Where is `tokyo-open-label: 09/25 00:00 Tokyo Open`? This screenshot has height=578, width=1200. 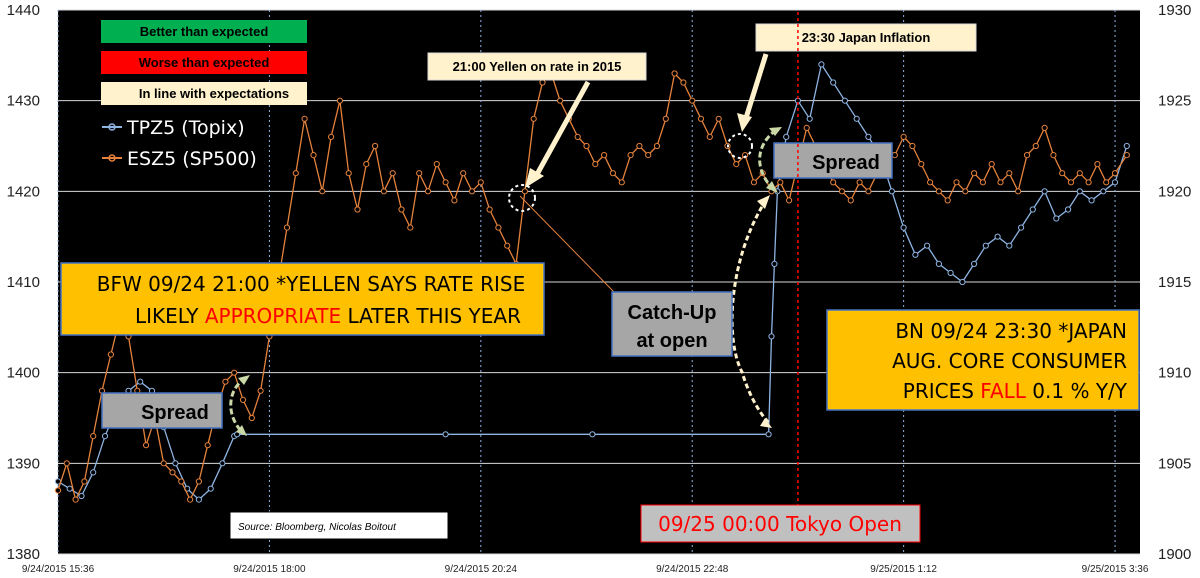
tokyo-open-label: 09/25 00:00 Tokyo Open is located at coordinates (780, 524).